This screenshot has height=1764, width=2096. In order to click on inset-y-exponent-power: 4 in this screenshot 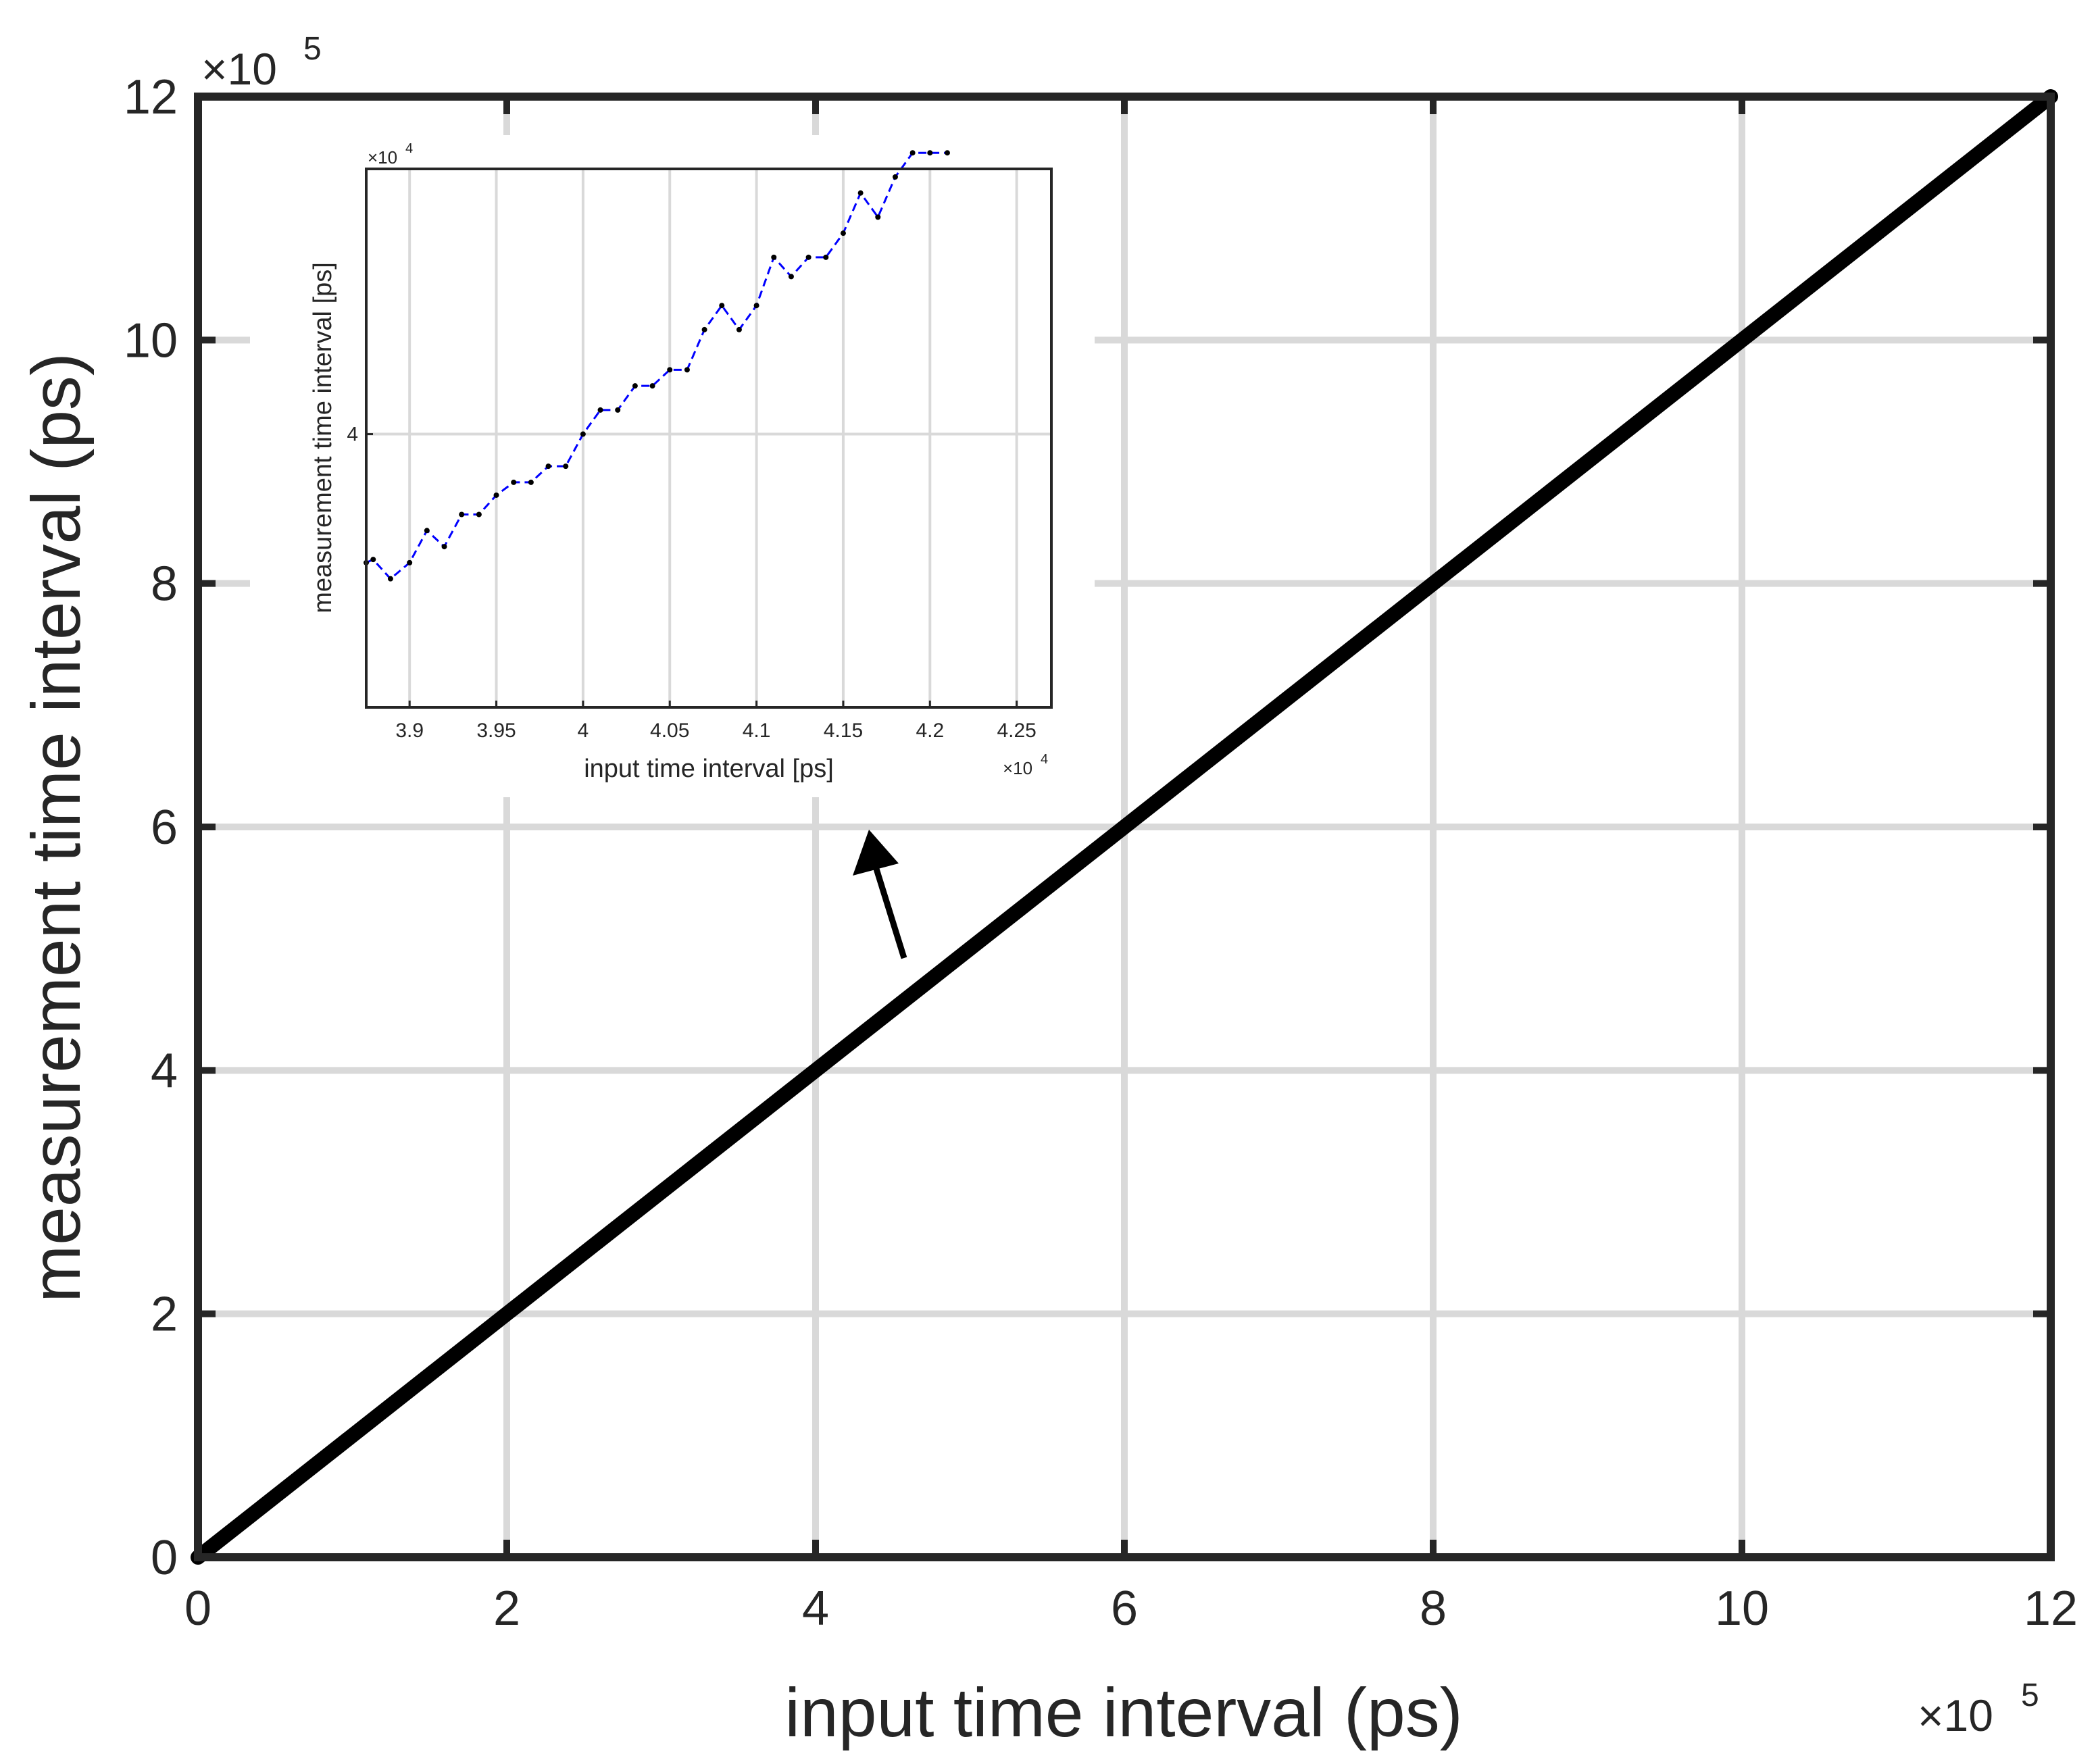, I will do `click(409, 148)`.